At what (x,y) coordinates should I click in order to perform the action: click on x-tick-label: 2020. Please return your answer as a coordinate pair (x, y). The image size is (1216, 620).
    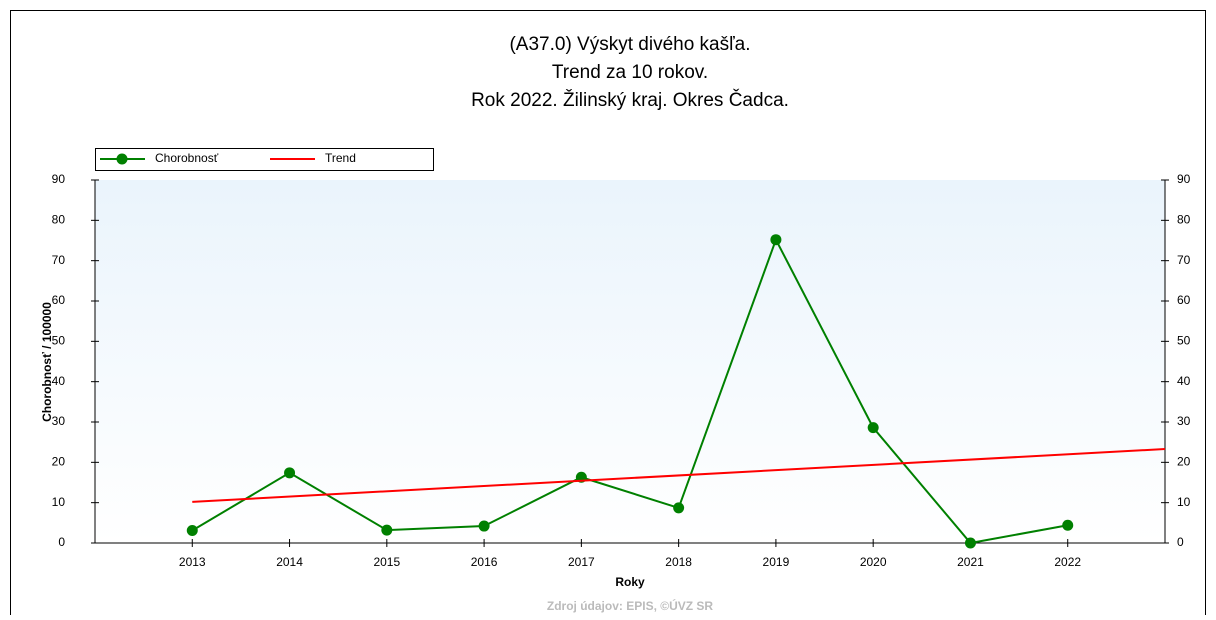
    Looking at the image, I should click on (873, 562).